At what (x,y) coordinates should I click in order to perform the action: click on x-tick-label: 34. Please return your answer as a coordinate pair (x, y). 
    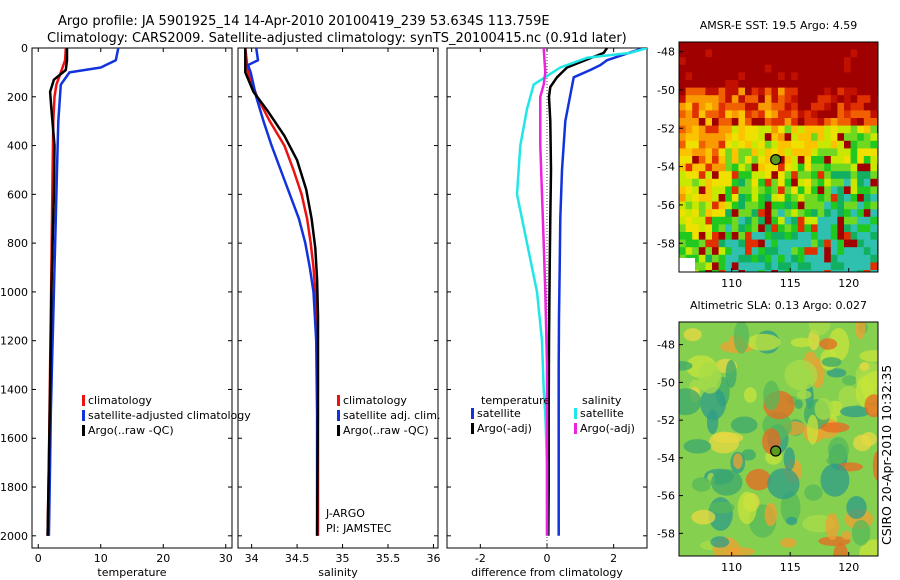
    Looking at the image, I should click on (252, 558).